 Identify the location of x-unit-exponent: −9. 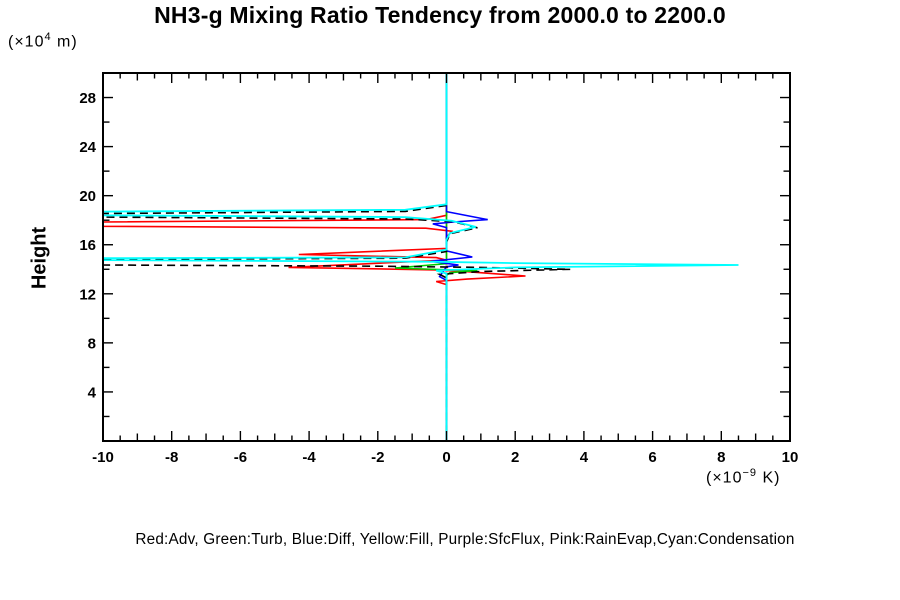
(750, 473).